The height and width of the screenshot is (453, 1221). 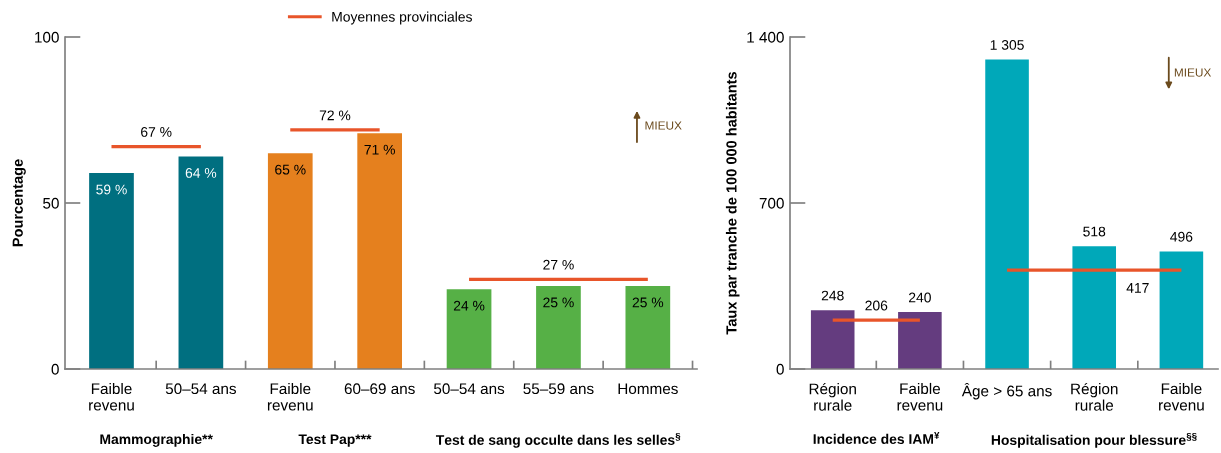 I want to click on data-label: 64 %, so click(x=201, y=173).